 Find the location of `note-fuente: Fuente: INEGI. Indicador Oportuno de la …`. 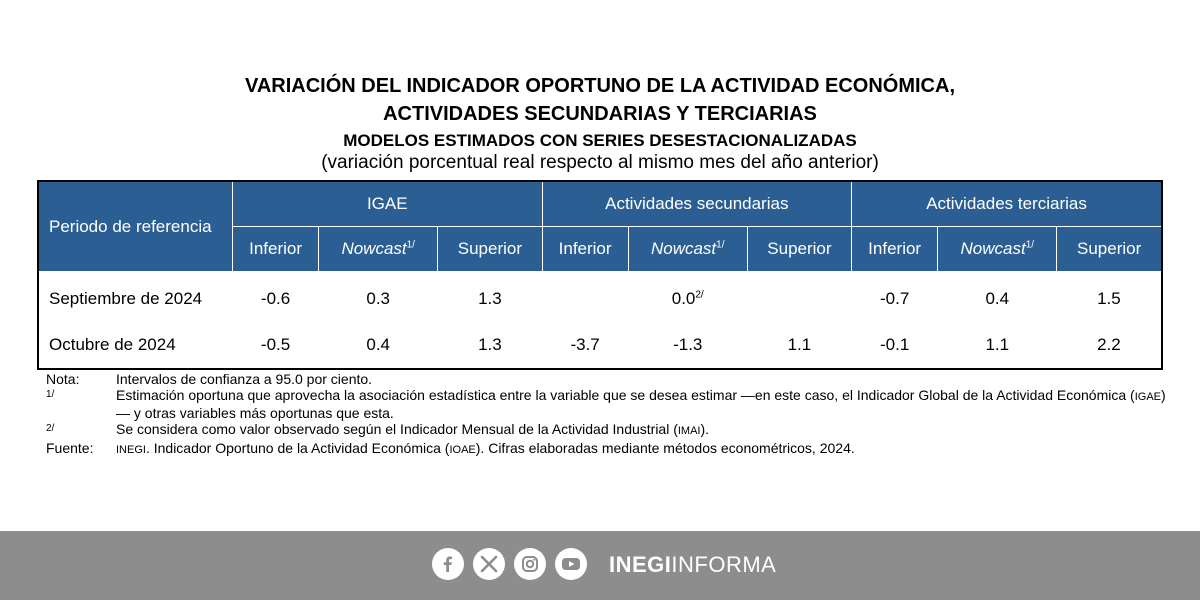

note-fuente: Fuente: INEGI. Indicador Oportuno de la … is located at coordinates (606, 449).